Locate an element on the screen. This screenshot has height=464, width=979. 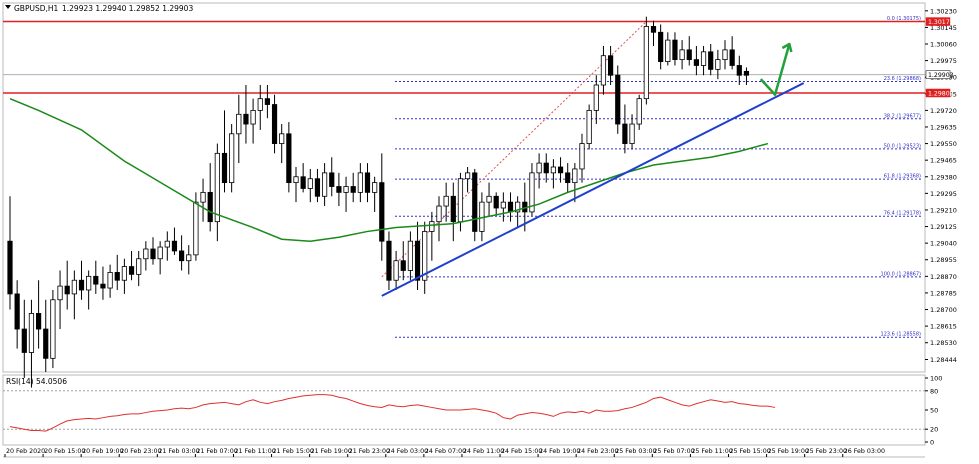
rsi-line is located at coordinates (392, 413).